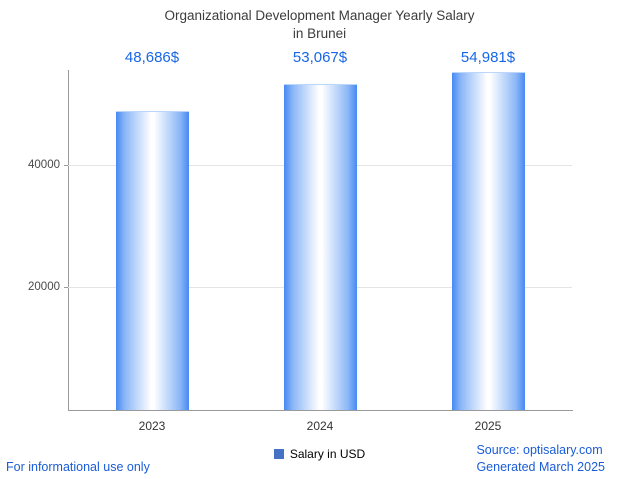 Image resolution: width=639 pixels, height=479 pixels. What do you see at coordinates (152, 57) in the screenshot?
I see `value-label-2023: 48,686$` at bounding box center [152, 57].